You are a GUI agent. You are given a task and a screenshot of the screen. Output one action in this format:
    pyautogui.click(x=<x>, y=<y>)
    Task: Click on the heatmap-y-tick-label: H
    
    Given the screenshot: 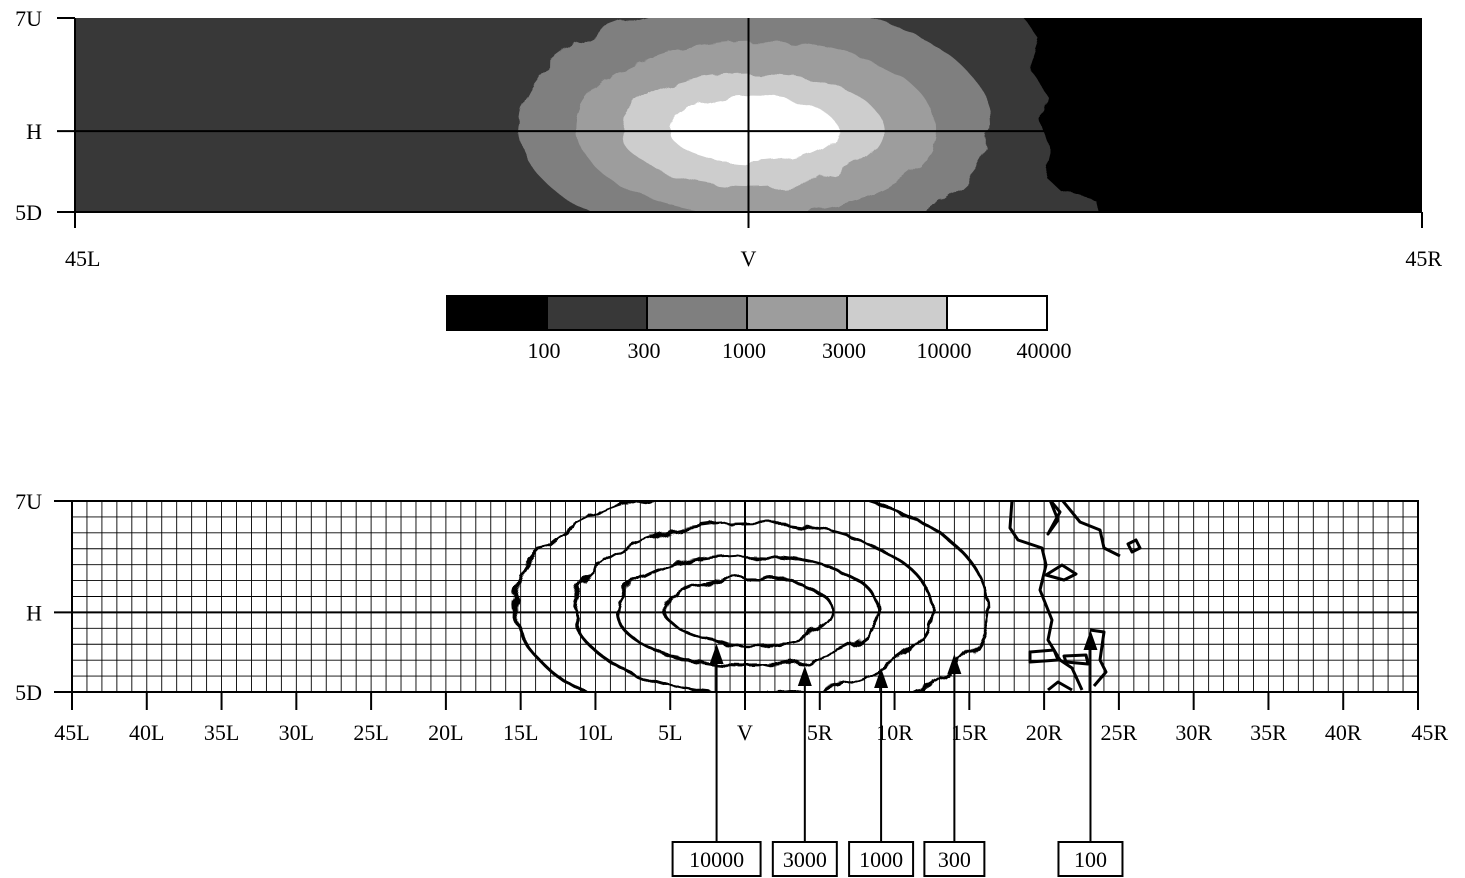 What is the action you would take?
    pyautogui.click(x=34, y=131)
    